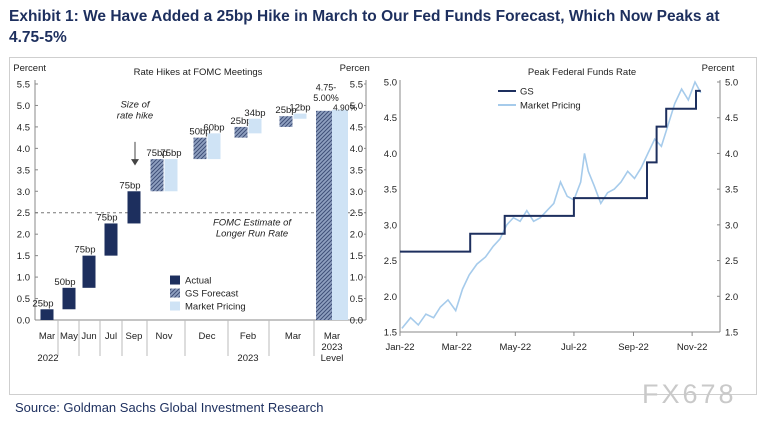 The height and width of the screenshot is (431, 769). I want to click on left-ytick-label: 3.5, so click(23, 170).